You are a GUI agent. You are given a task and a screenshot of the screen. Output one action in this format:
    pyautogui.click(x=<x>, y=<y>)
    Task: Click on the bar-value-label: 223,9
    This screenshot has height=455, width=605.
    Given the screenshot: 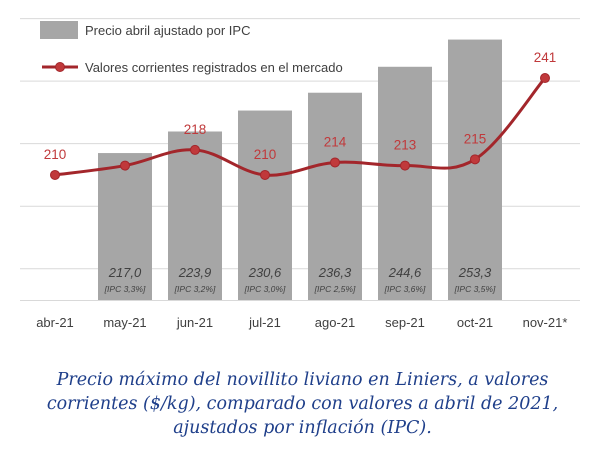 What is the action you would take?
    pyautogui.click(x=195, y=272)
    